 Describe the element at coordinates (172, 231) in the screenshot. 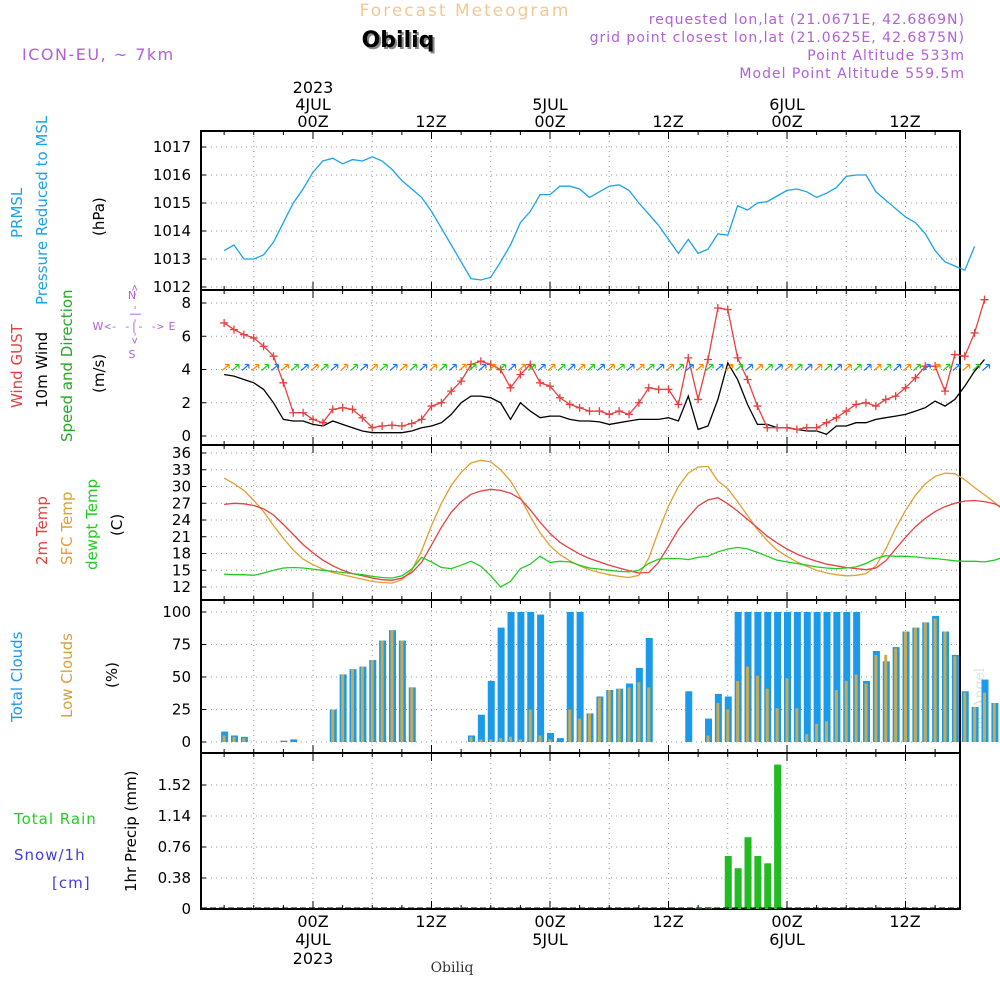

I see `y-tick-label: 1014` at that location.